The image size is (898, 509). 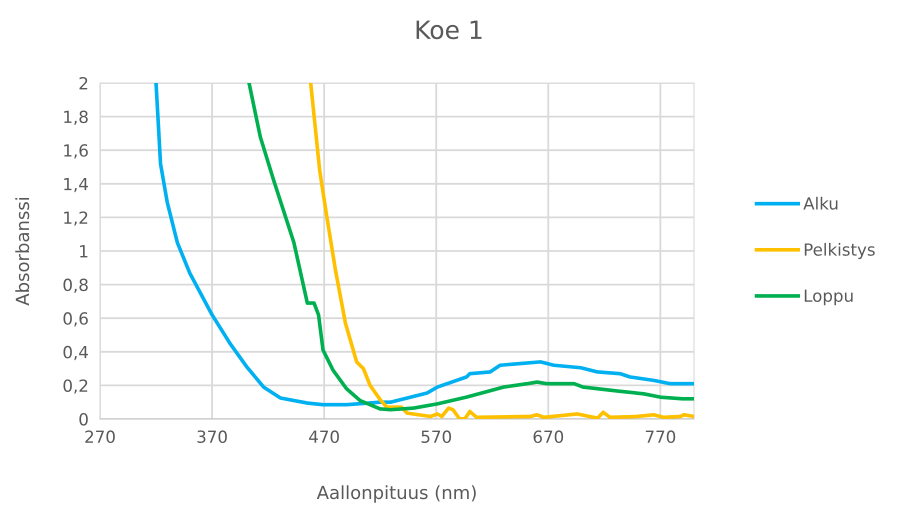 What do you see at coordinates (661, 437) in the screenshot?
I see `x-tick-label: 770` at bounding box center [661, 437].